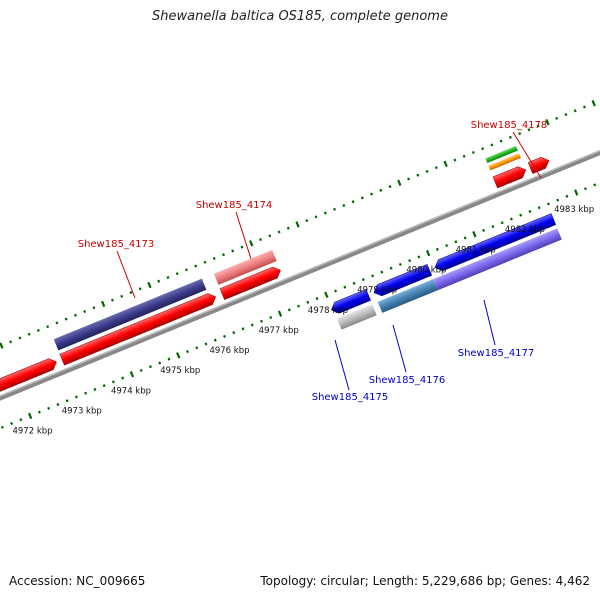 Image resolution: width=600 pixels, height=600 pixels. What do you see at coordinates (377, 291) in the screenshot?
I see `ruler-label: 4979 kbp` at bounding box center [377, 291].